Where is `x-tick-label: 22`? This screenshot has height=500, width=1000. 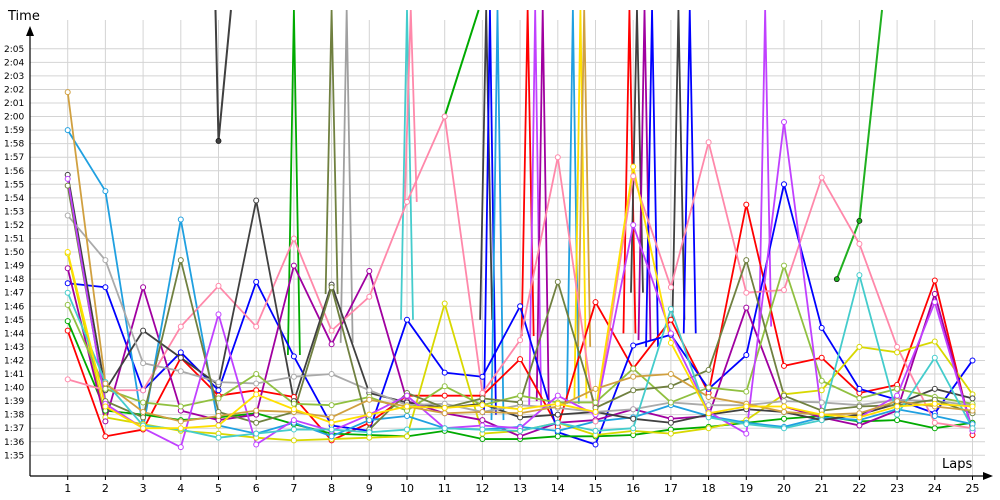 x-tick-label: 22 is located at coordinates (859, 488).